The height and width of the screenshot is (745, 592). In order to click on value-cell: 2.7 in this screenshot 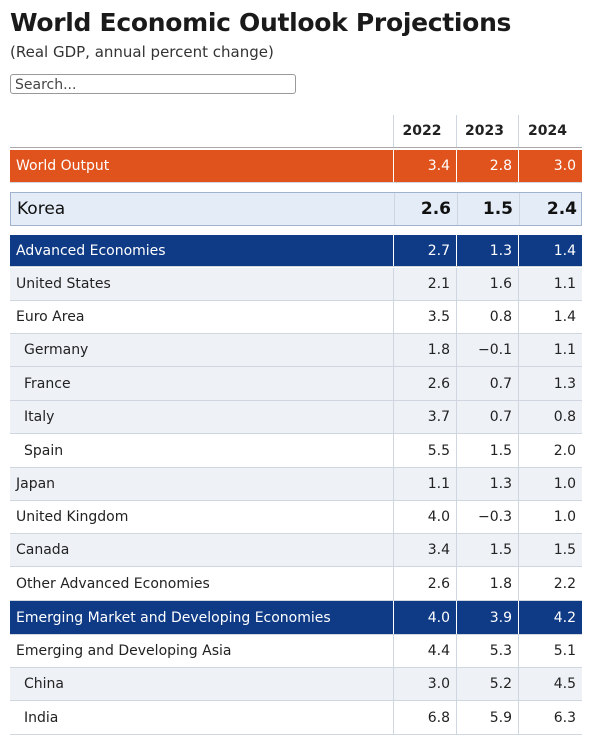, I will do `click(424, 250)`.